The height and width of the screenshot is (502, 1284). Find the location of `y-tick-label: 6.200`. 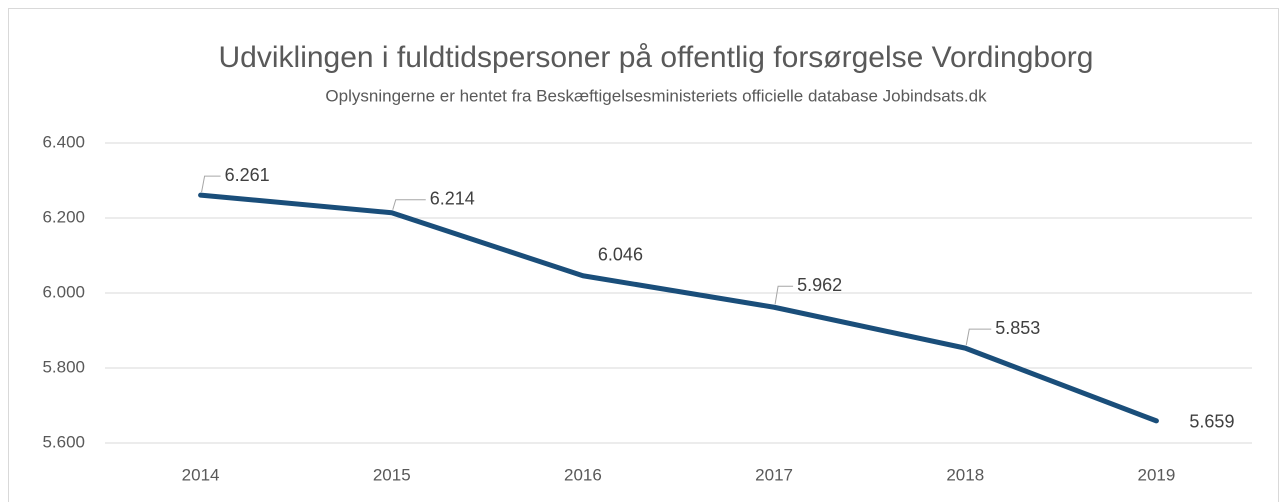

y-tick-label: 6.200 is located at coordinates (63, 216).